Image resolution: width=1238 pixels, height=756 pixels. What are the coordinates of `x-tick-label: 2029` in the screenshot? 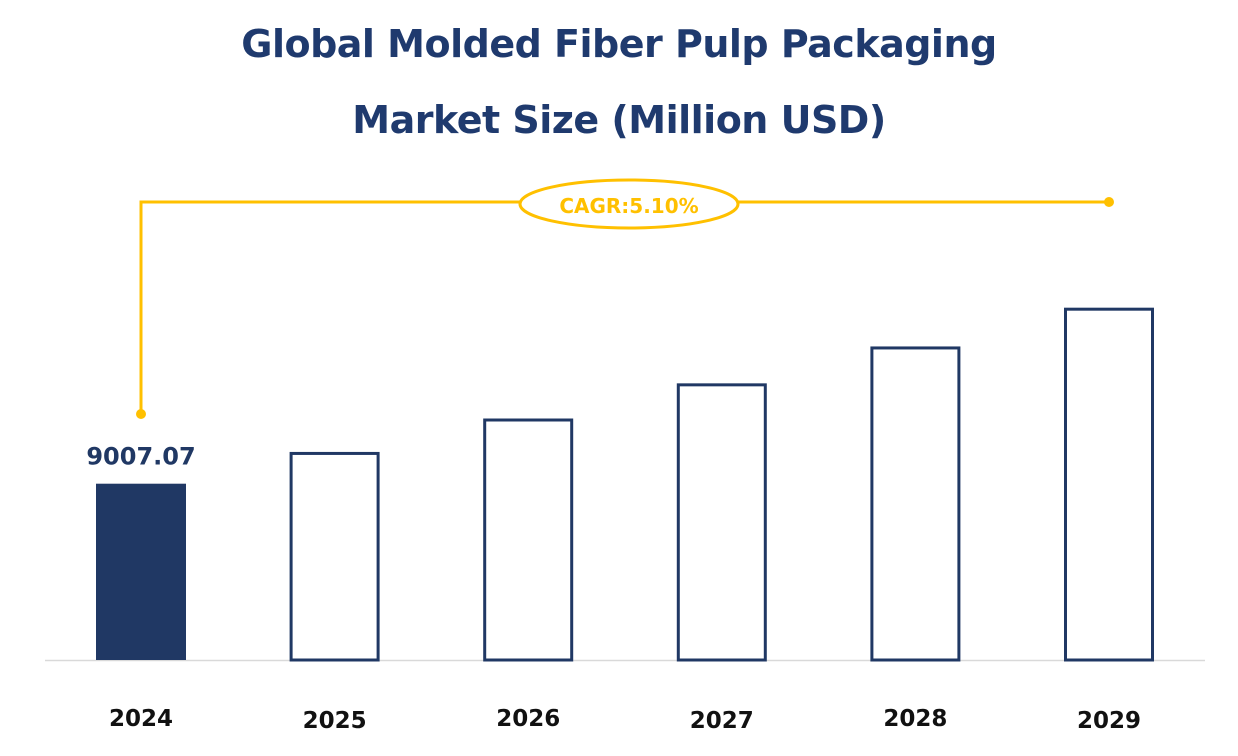 It's located at (1109, 721).